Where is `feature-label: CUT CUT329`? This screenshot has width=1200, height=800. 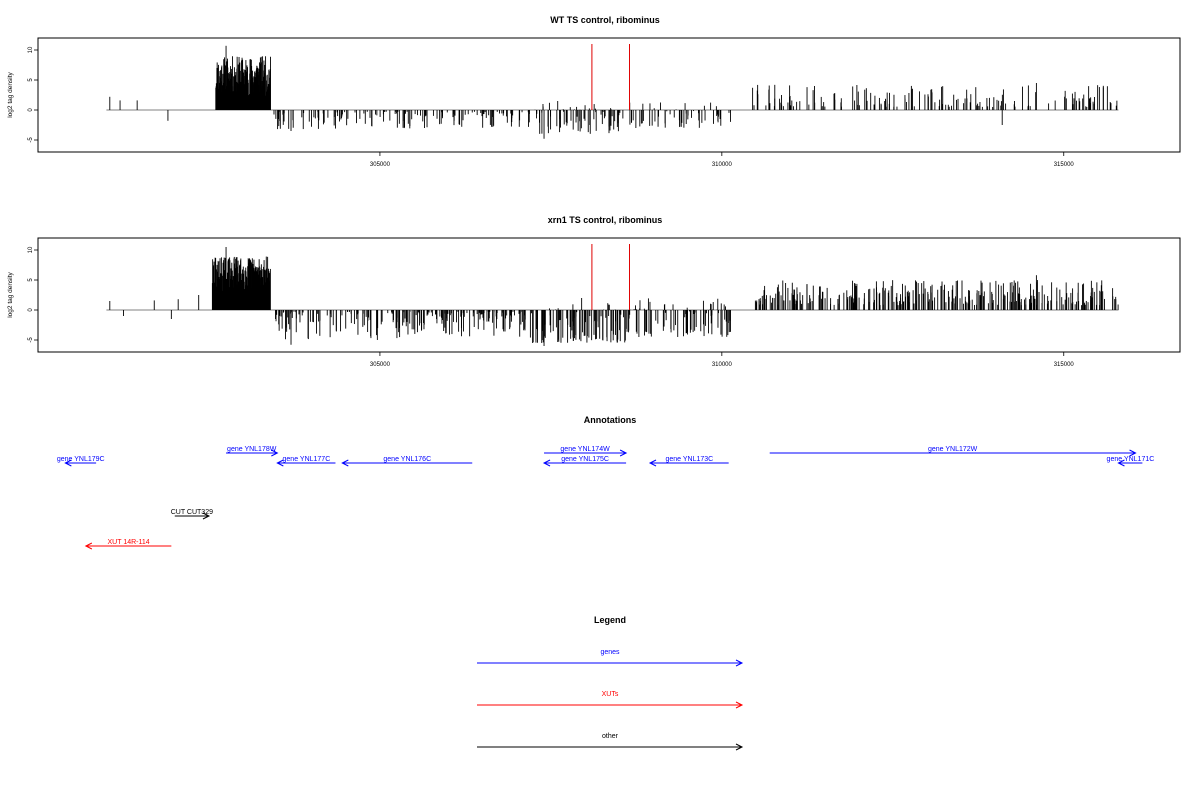 feature-label: CUT CUT329 is located at coordinates (192, 512).